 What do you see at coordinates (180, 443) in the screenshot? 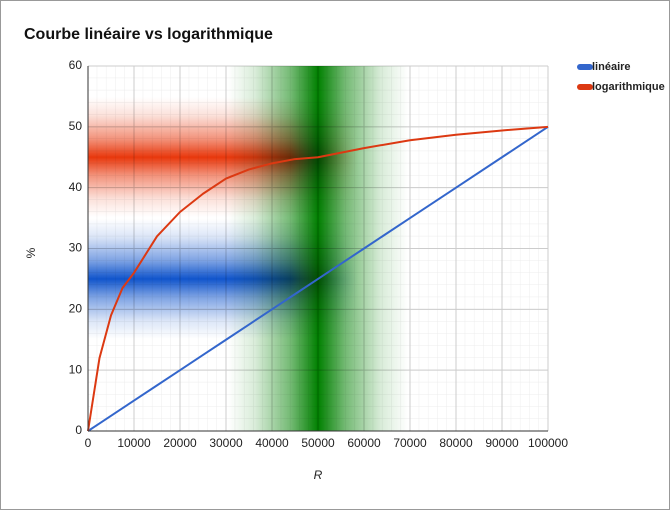
I see `x-tick-label: 20000` at bounding box center [180, 443].